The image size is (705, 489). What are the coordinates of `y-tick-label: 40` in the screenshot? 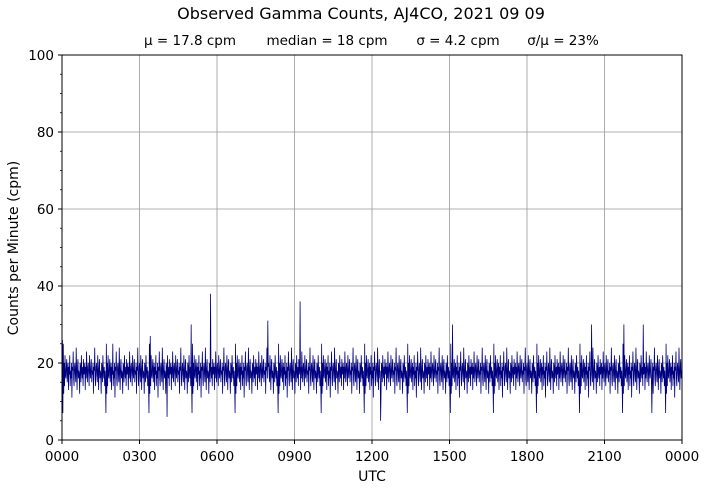 It's located at (45, 287).